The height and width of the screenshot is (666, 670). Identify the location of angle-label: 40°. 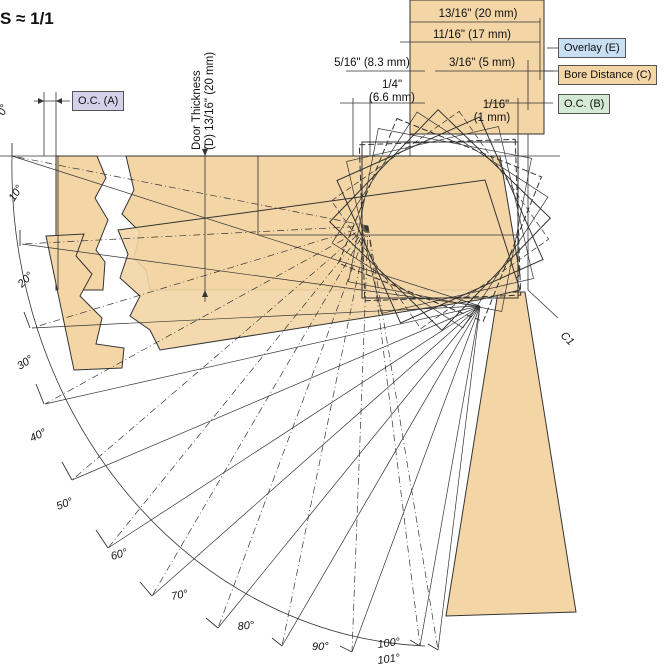
(38, 435).